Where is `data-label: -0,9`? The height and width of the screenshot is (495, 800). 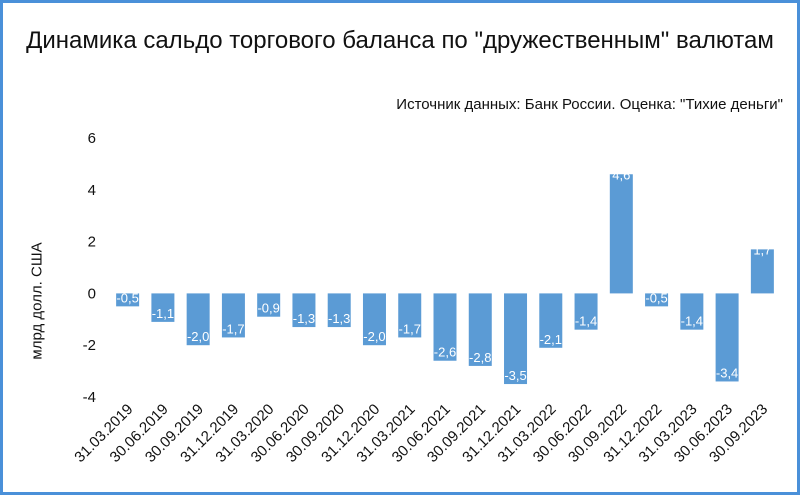
data-label: -0,9 is located at coordinates (268, 308).